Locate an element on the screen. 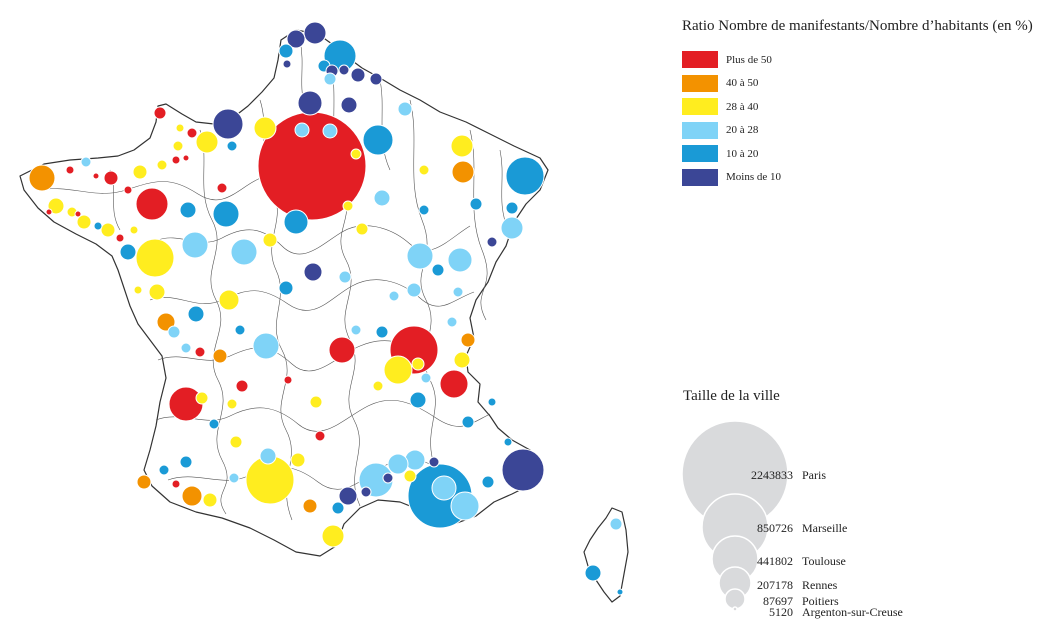  city-name: Rennes is located at coordinates (820, 585).